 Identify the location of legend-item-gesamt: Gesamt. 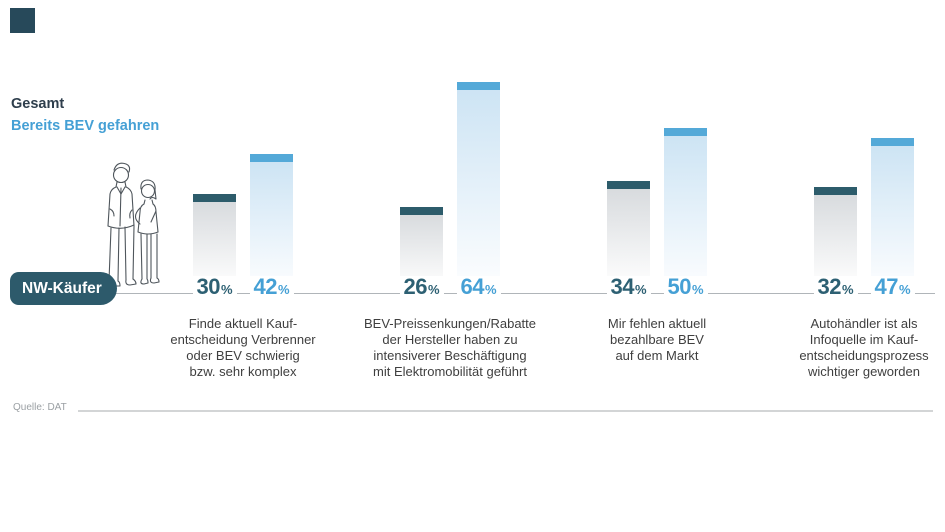
(38, 104).